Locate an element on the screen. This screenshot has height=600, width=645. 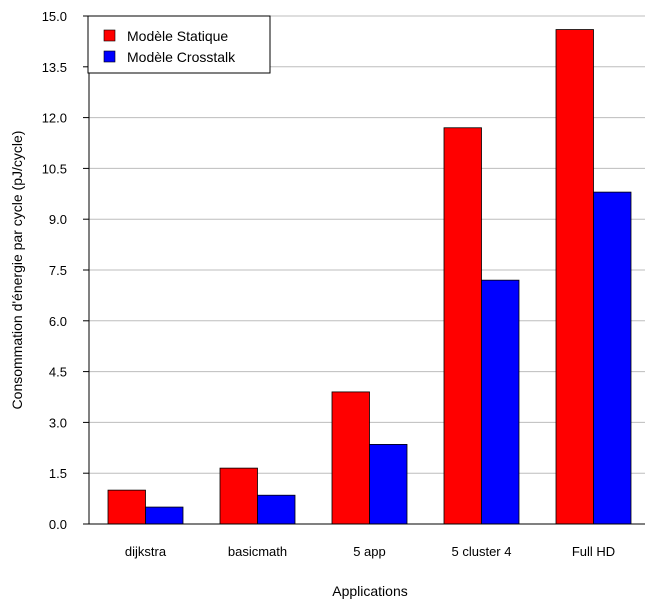
y-tick-labels: 0.0 1.5 3.0 4.5 6.0 7.5 9.0 10.5 12.0 13.5 15.0 is located at coordinates (65, 270).